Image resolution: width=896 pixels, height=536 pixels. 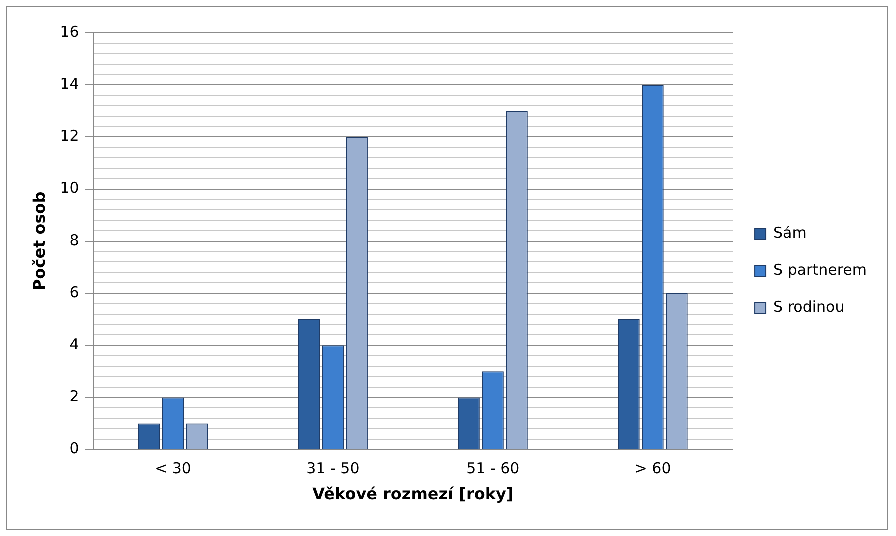 I want to click on y-tick-label: 4, so click(x=75, y=344).